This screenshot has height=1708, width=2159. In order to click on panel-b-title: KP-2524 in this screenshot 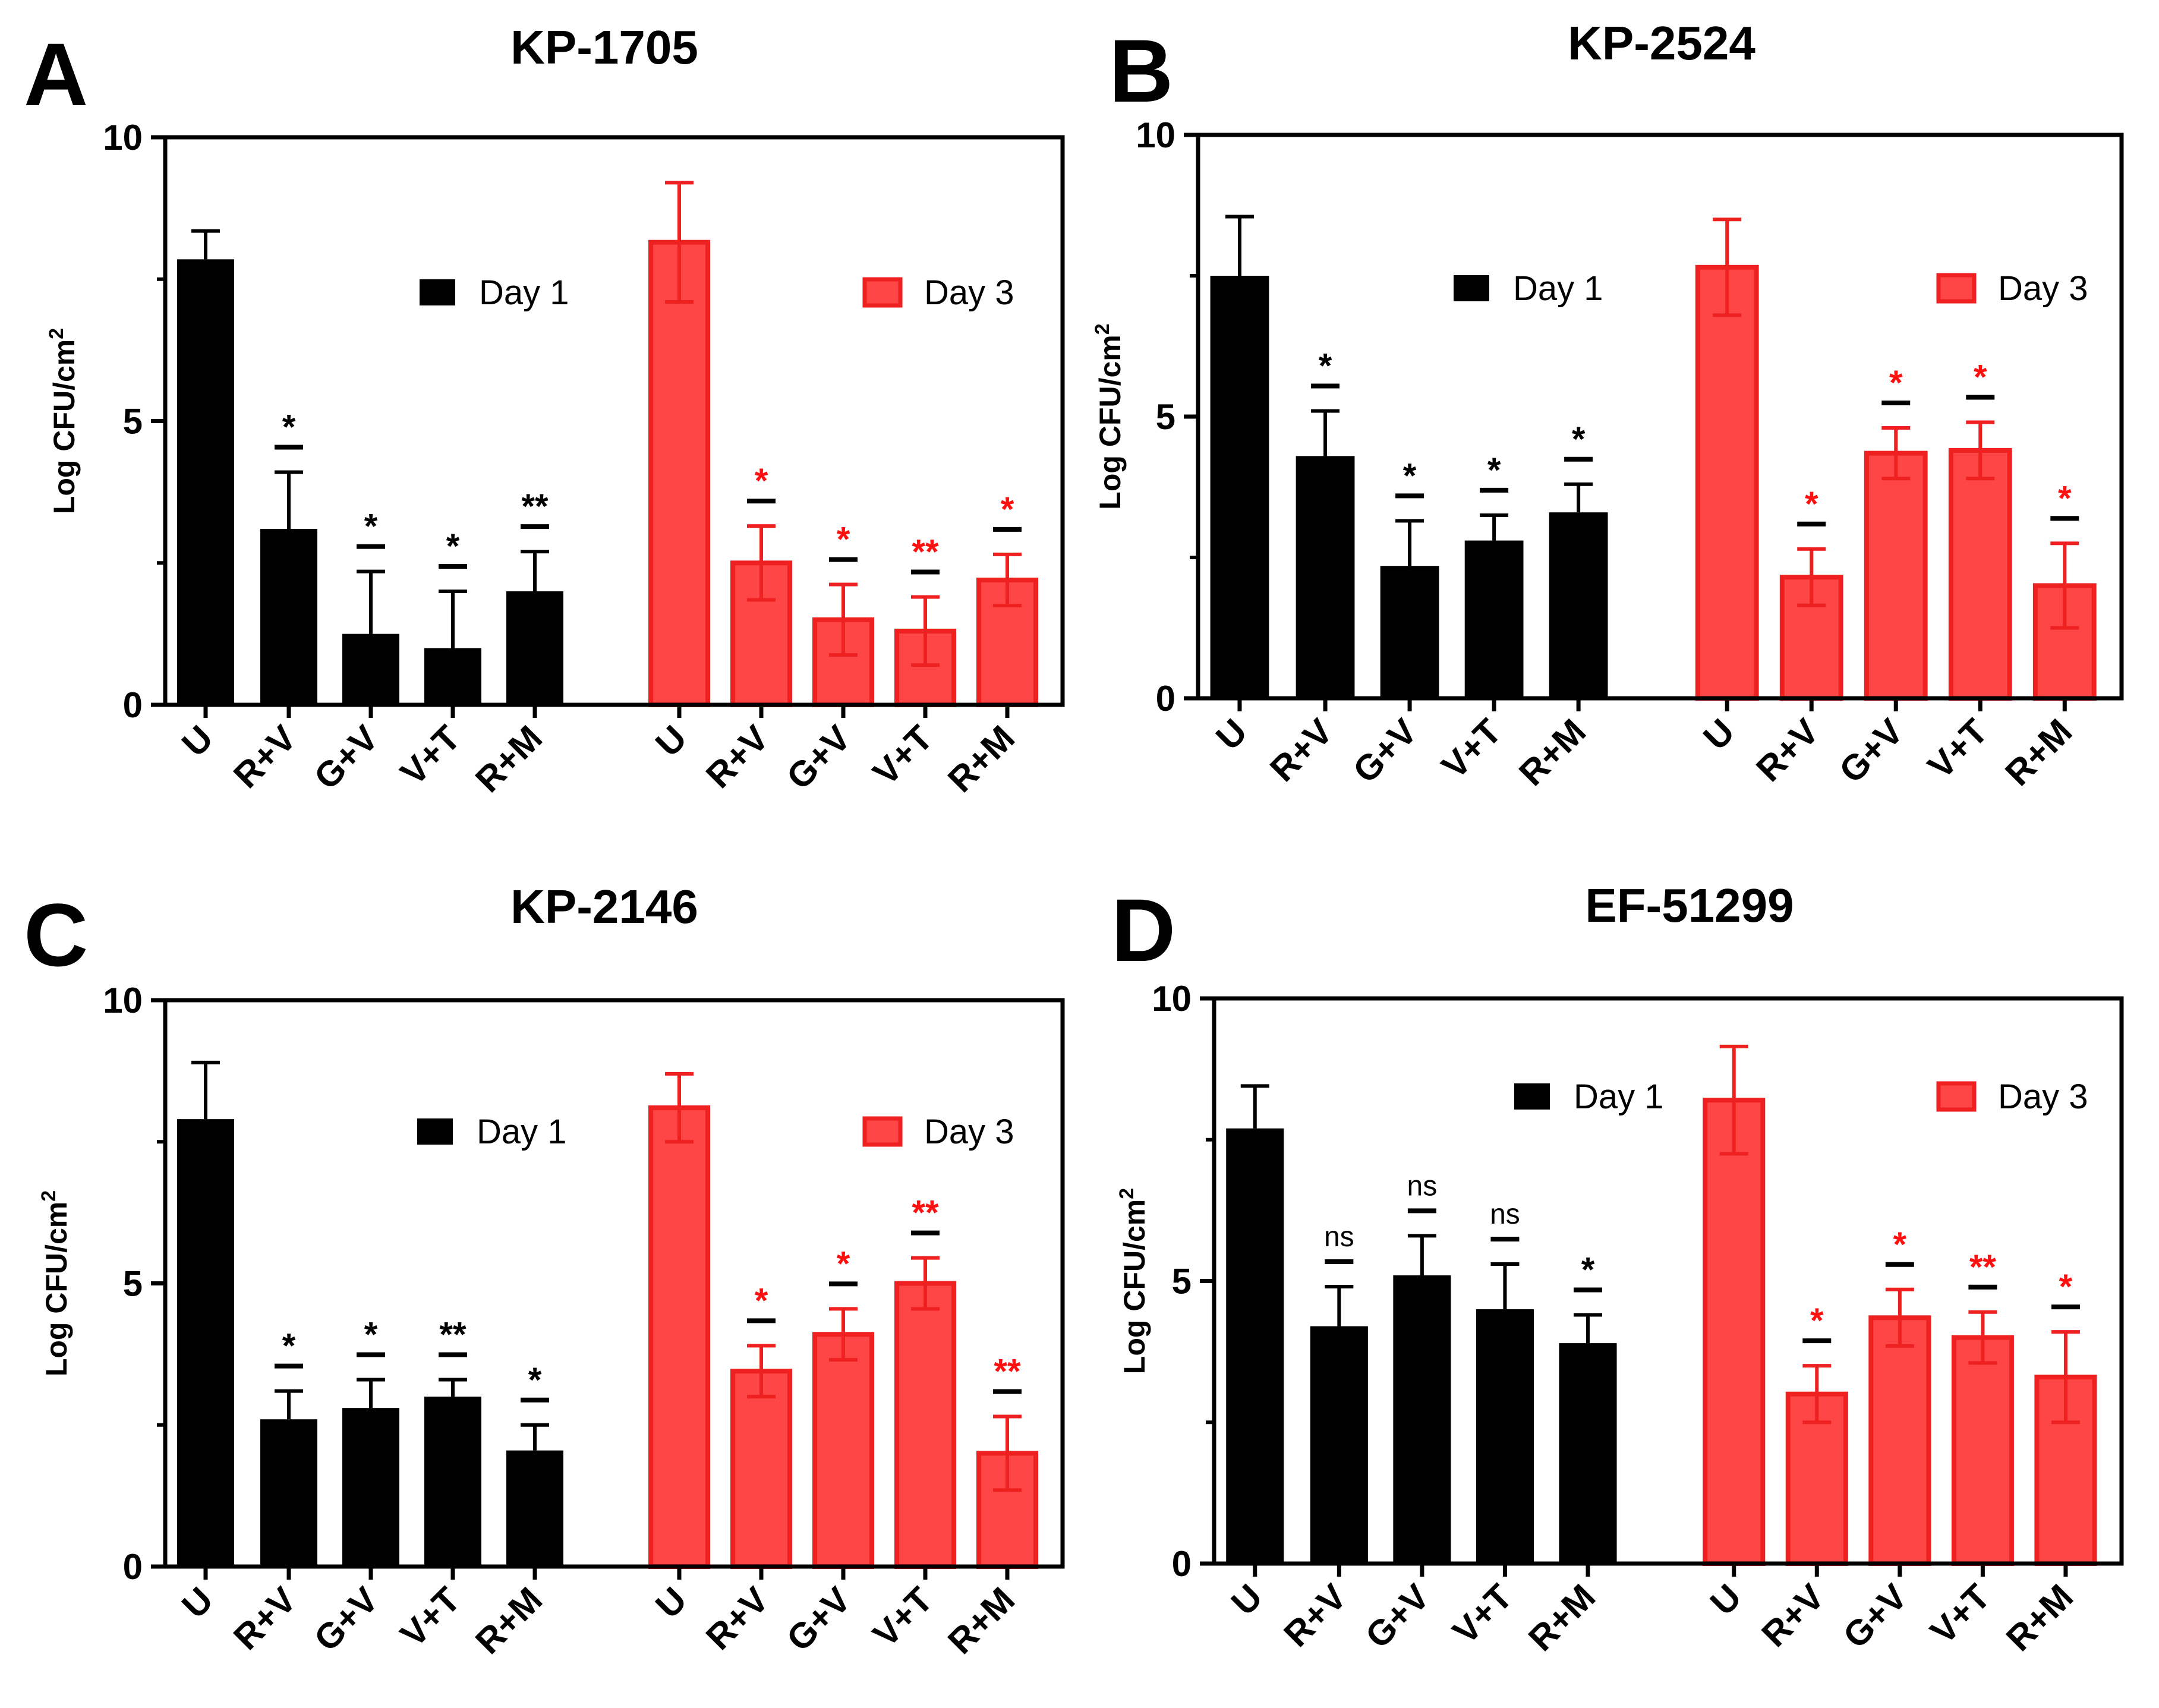, I will do `click(1661, 43)`.